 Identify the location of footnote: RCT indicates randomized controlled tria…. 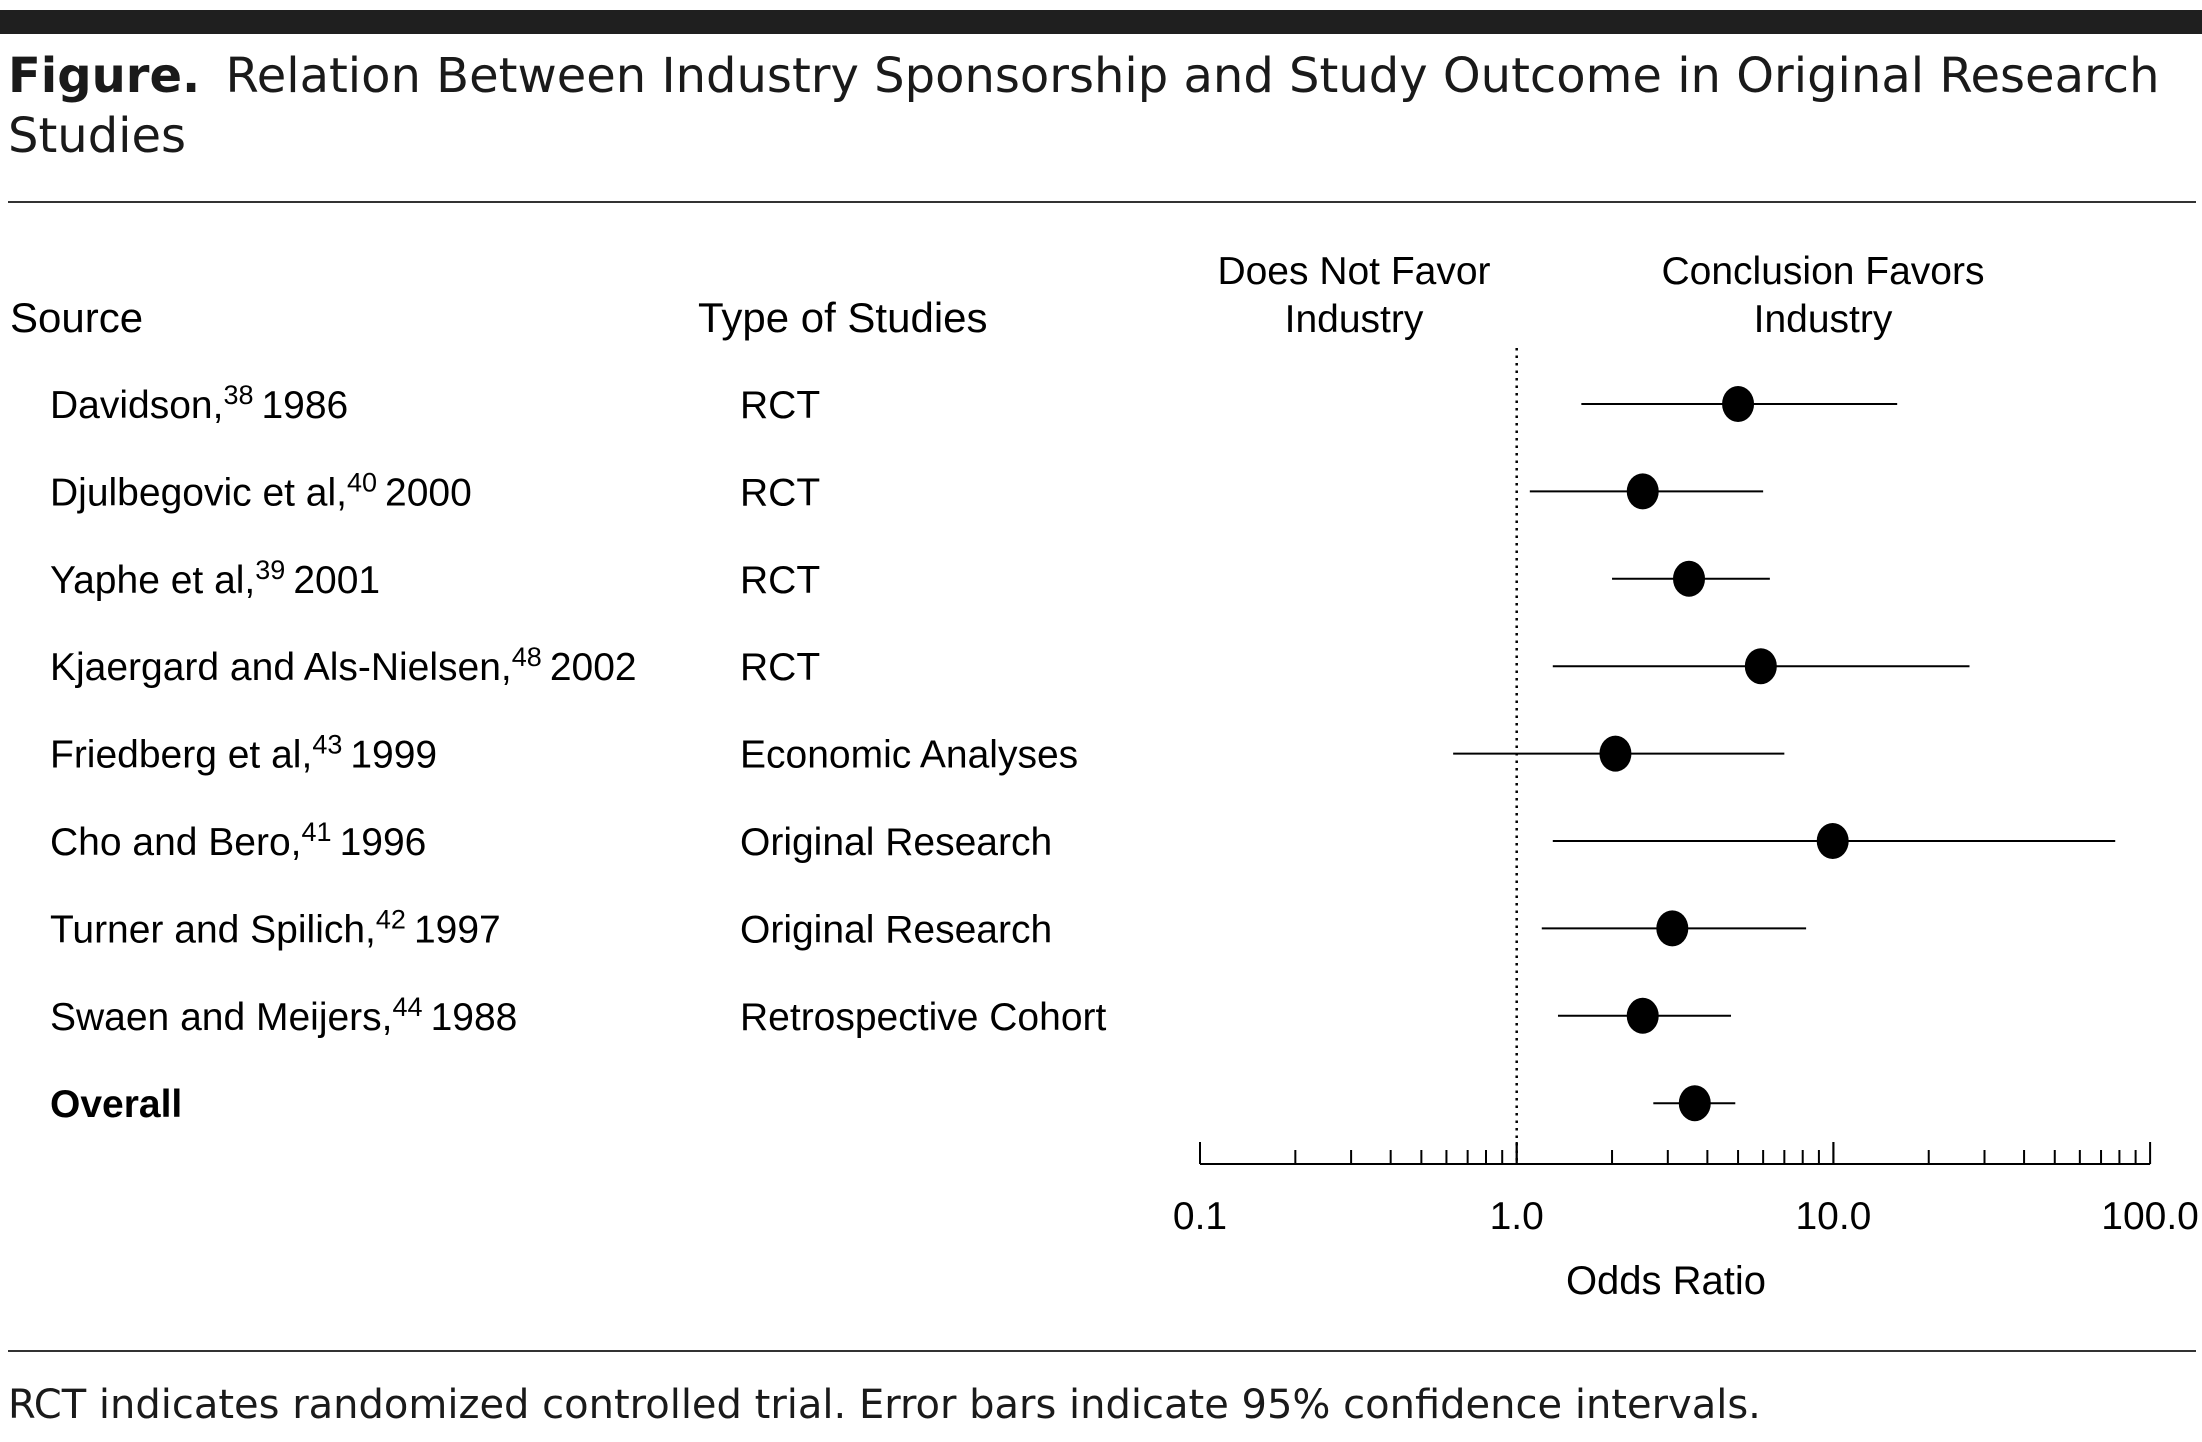
(884, 1405).